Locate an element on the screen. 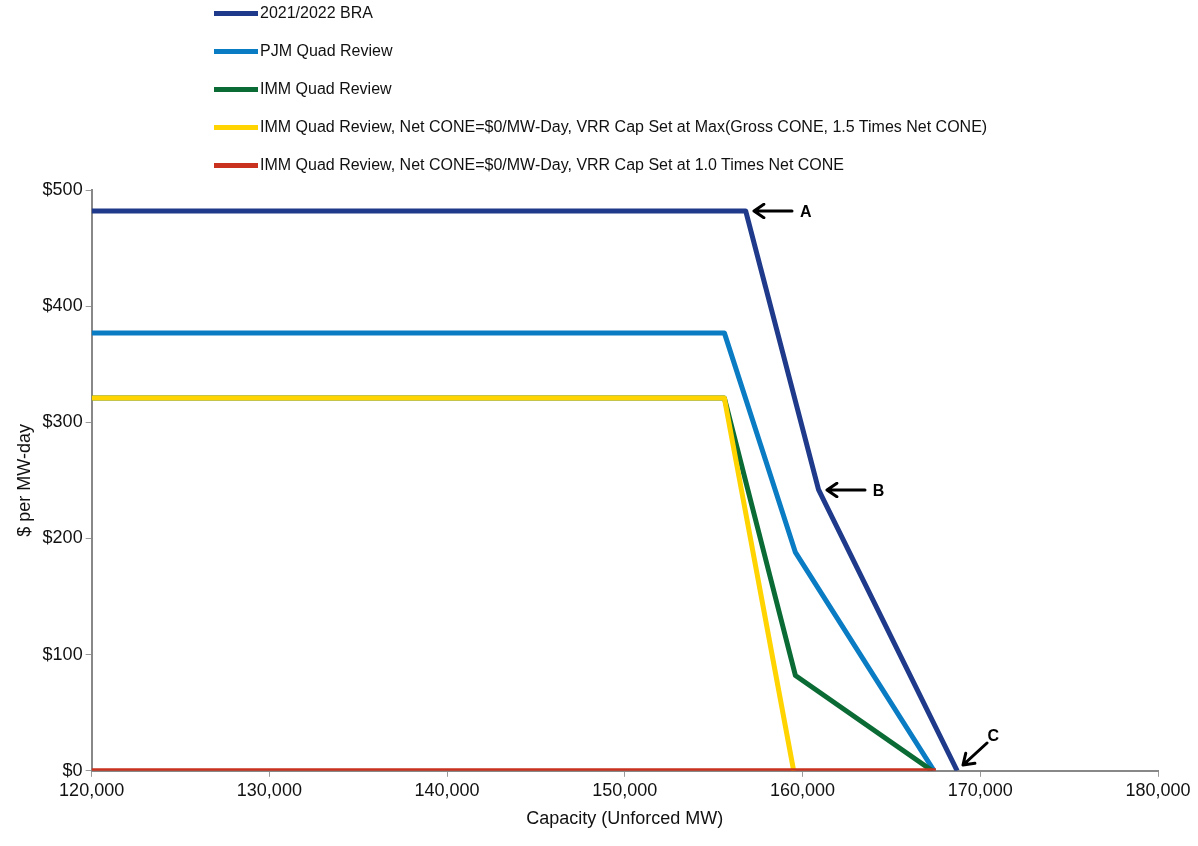  x-tick-label: 170,000 is located at coordinates (980, 789).